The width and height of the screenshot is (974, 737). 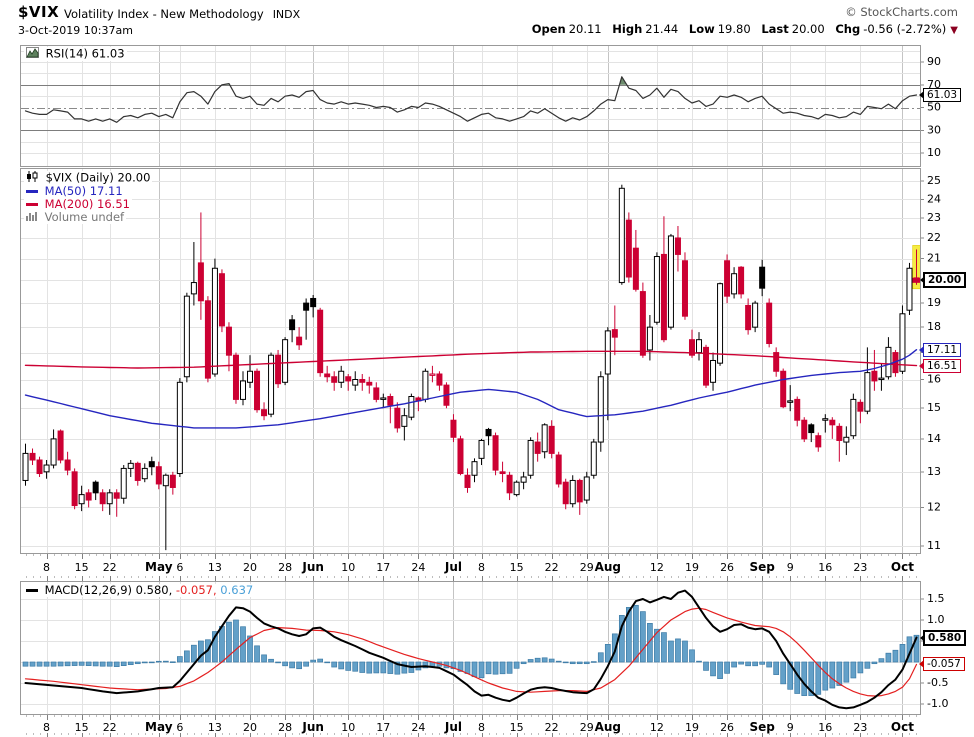 What do you see at coordinates (954, 30) in the screenshot?
I see `chg-down-arrow-icon: ▼` at bounding box center [954, 30].